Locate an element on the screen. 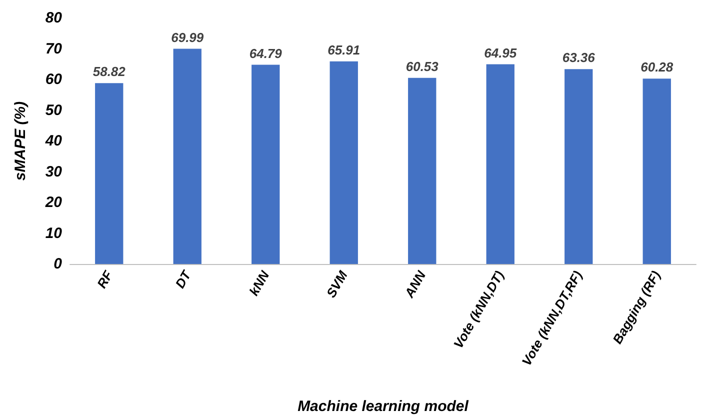 The image size is (708, 419). y-axis-title: sMAPE (%) is located at coordinates (20, 141).